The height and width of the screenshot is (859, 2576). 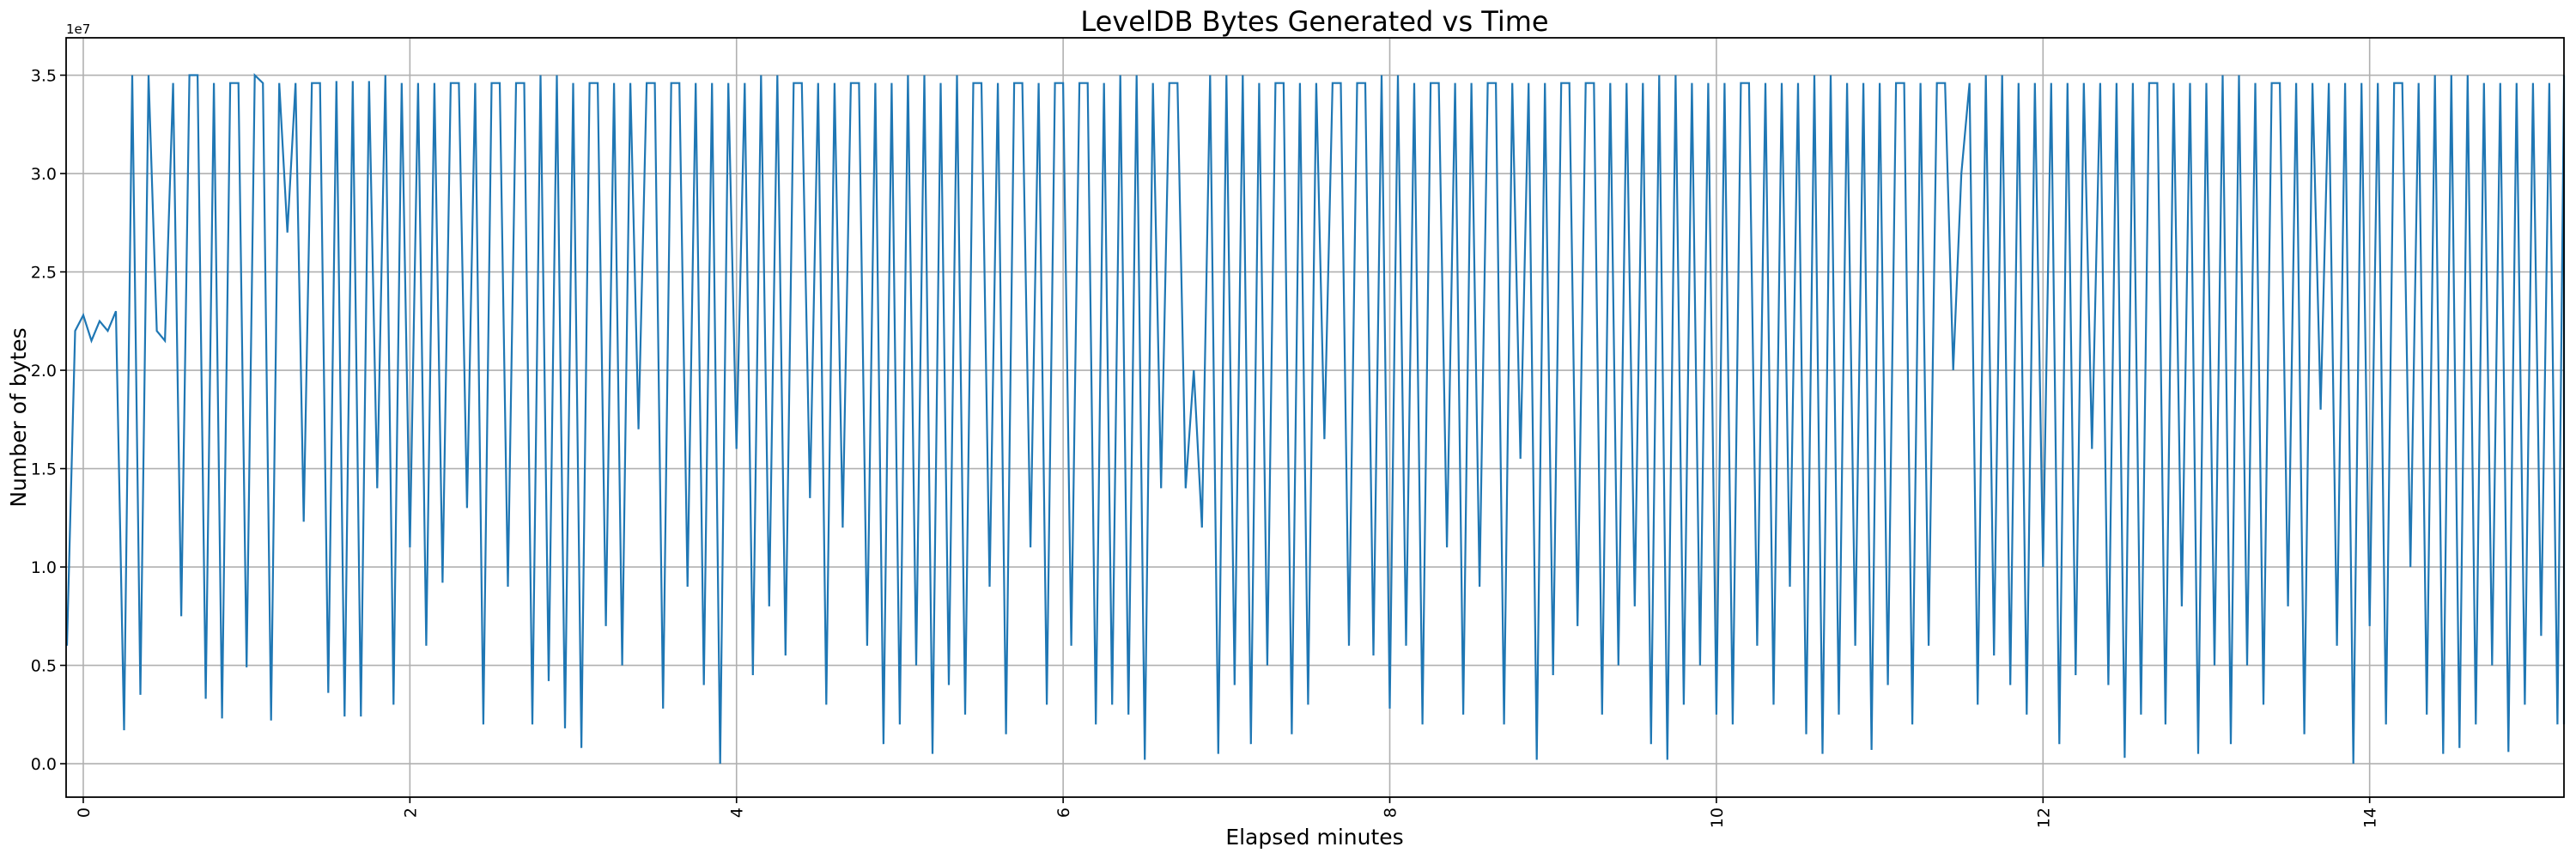 I want to click on x-tick-label: 0, so click(x=85, y=812).